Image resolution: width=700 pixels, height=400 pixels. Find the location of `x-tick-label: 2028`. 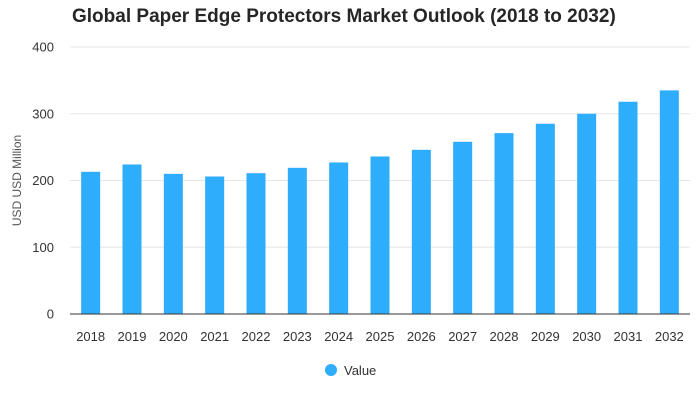

x-tick-label: 2028 is located at coordinates (504, 336).